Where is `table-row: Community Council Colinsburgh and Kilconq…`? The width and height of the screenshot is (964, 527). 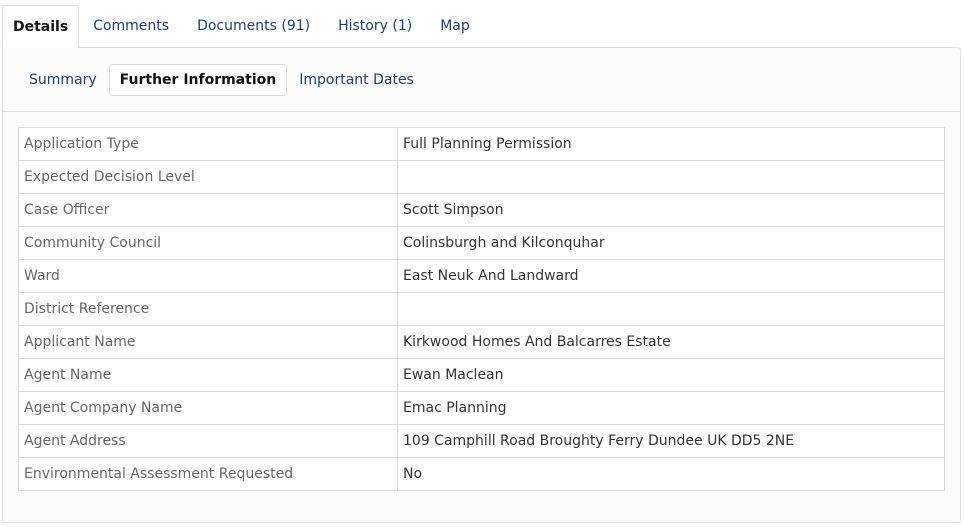
table-row: Community Council Colinsburgh and Kilconq… is located at coordinates (481, 243).